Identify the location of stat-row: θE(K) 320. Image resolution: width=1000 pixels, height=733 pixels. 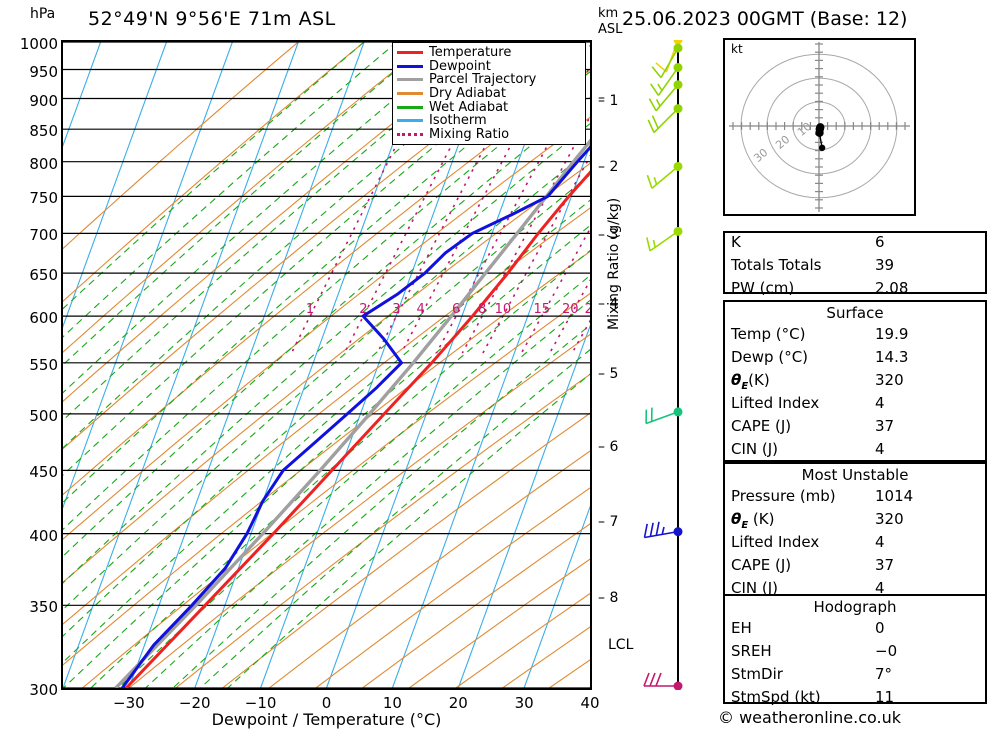
(855, 382).